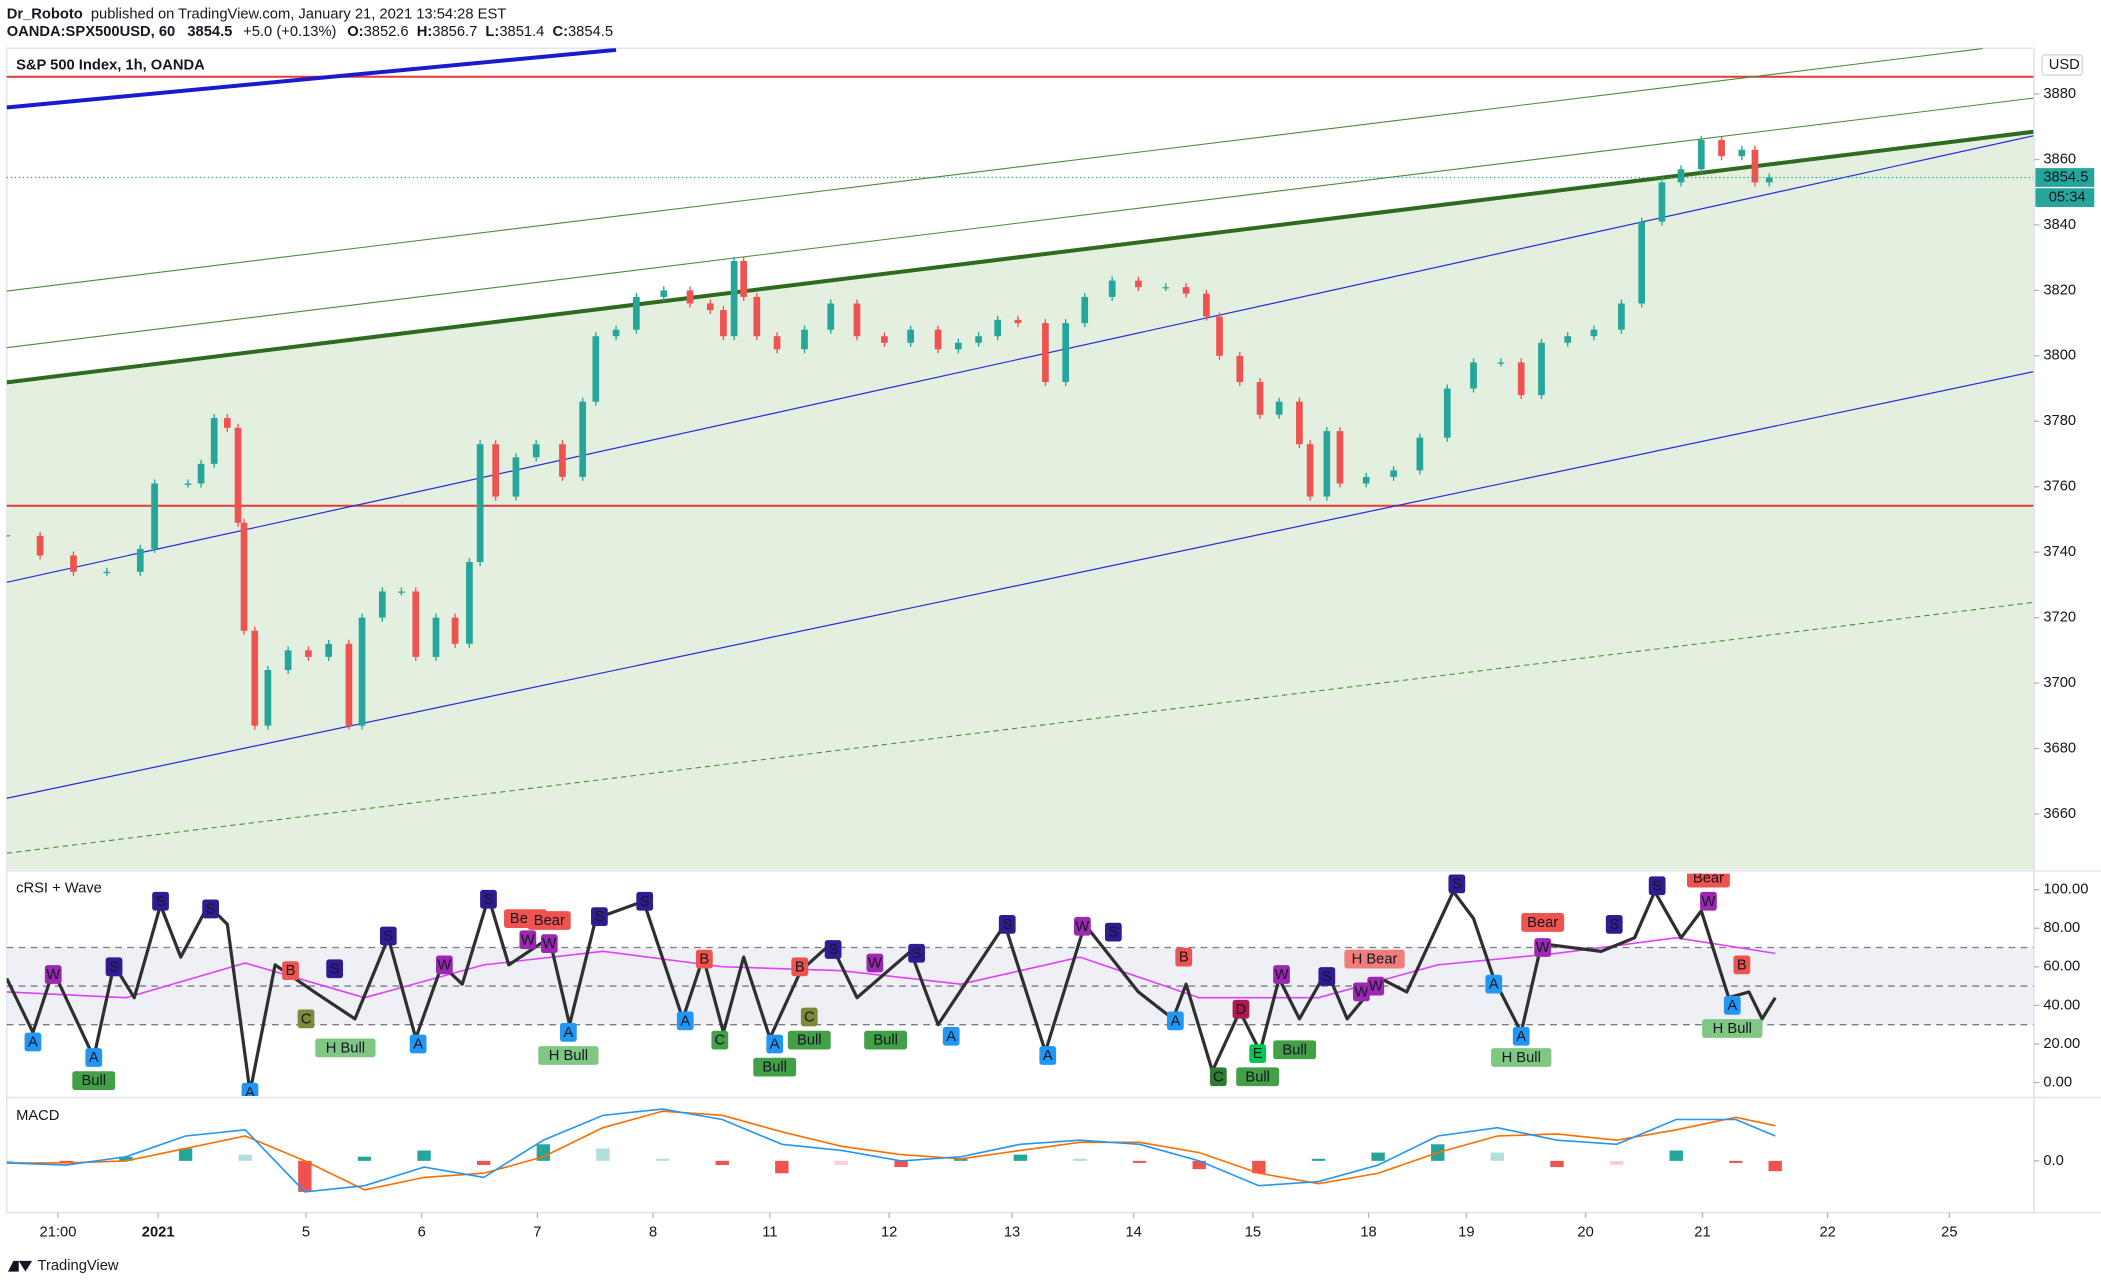  I want to click on logo-mark, so click(20, 1266).